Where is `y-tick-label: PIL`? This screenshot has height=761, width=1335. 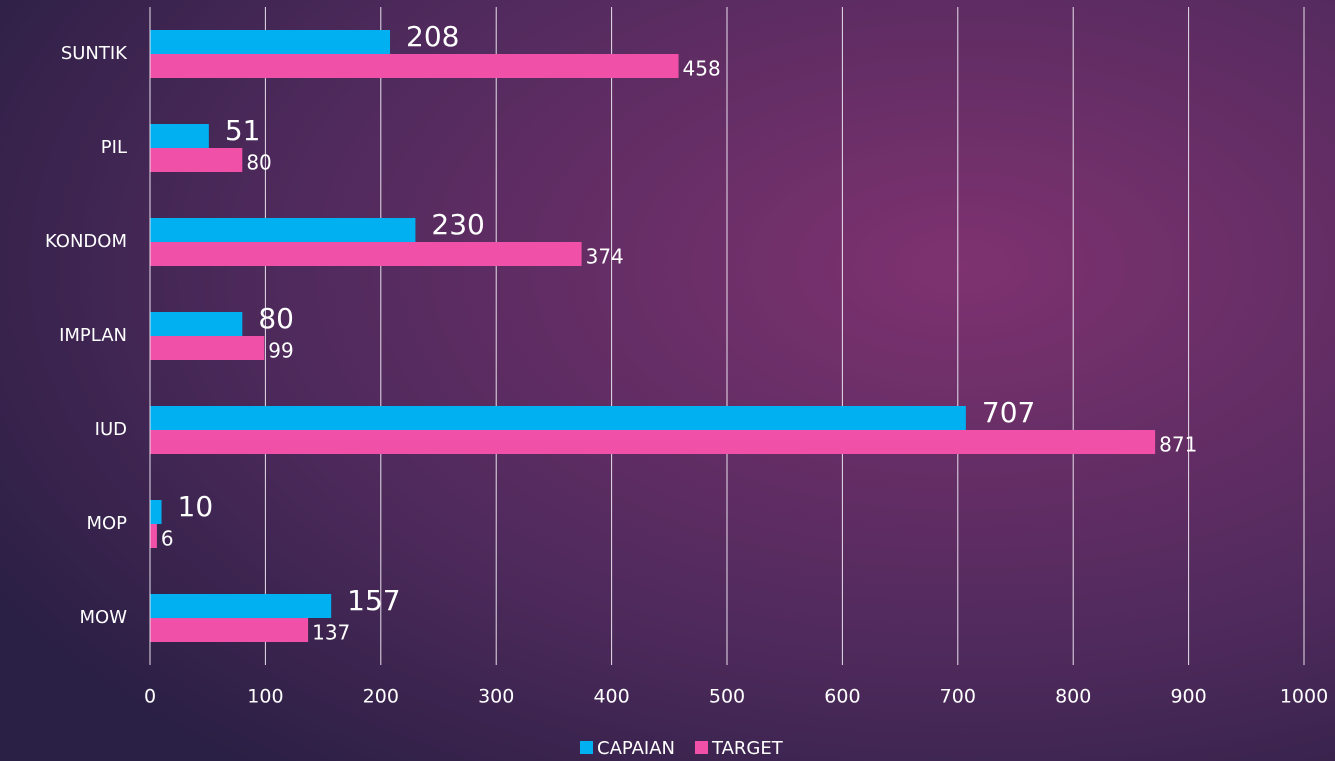 y-tick-label: PIL is located at coordinates (114, 147).